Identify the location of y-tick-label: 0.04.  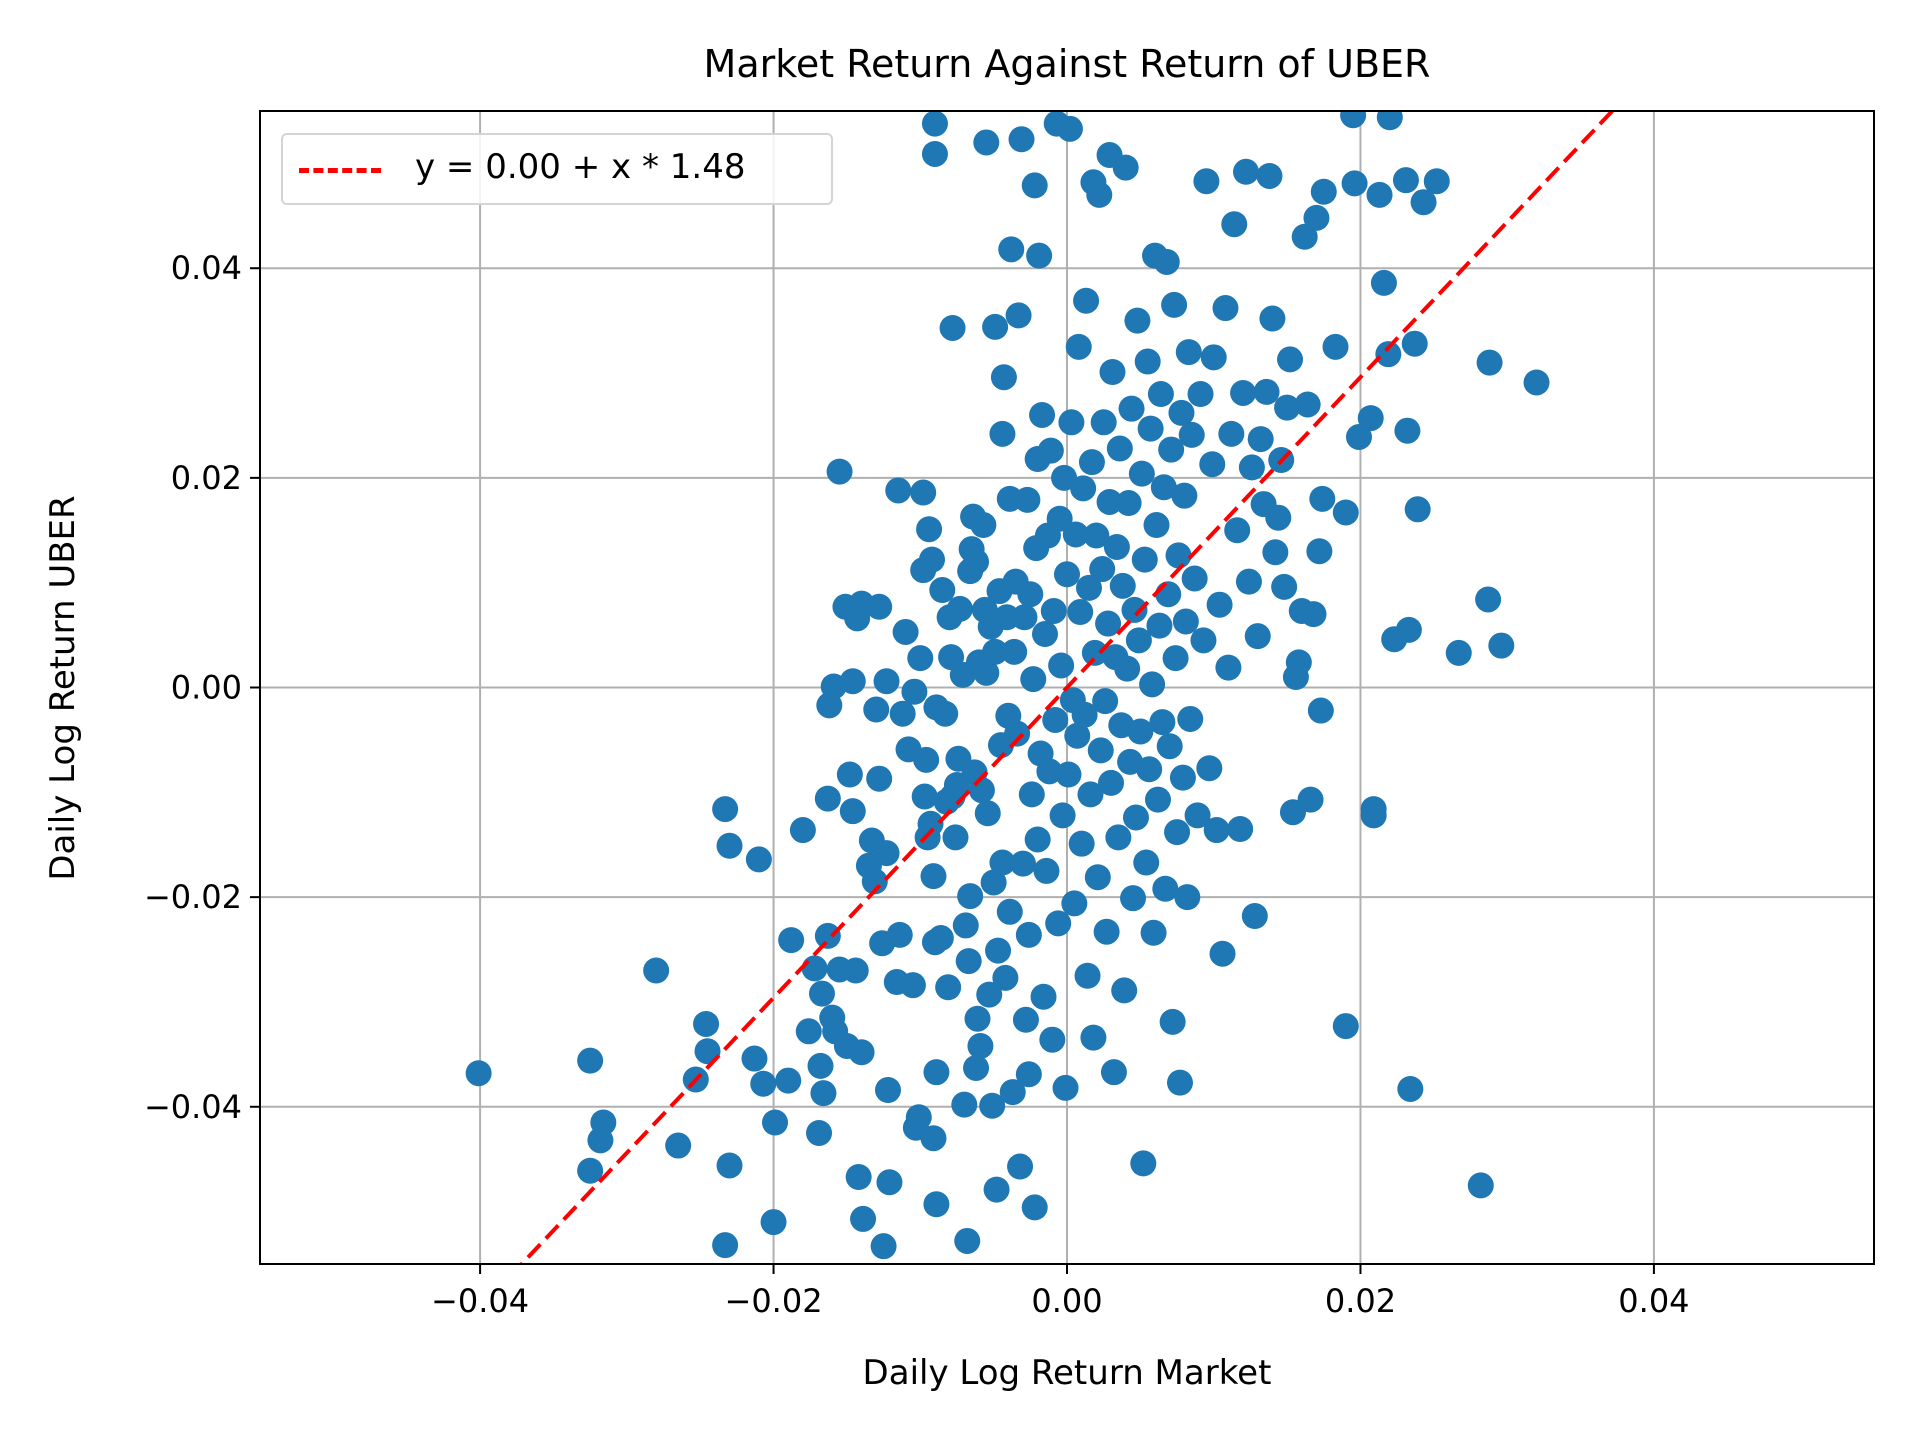
(206, 268).